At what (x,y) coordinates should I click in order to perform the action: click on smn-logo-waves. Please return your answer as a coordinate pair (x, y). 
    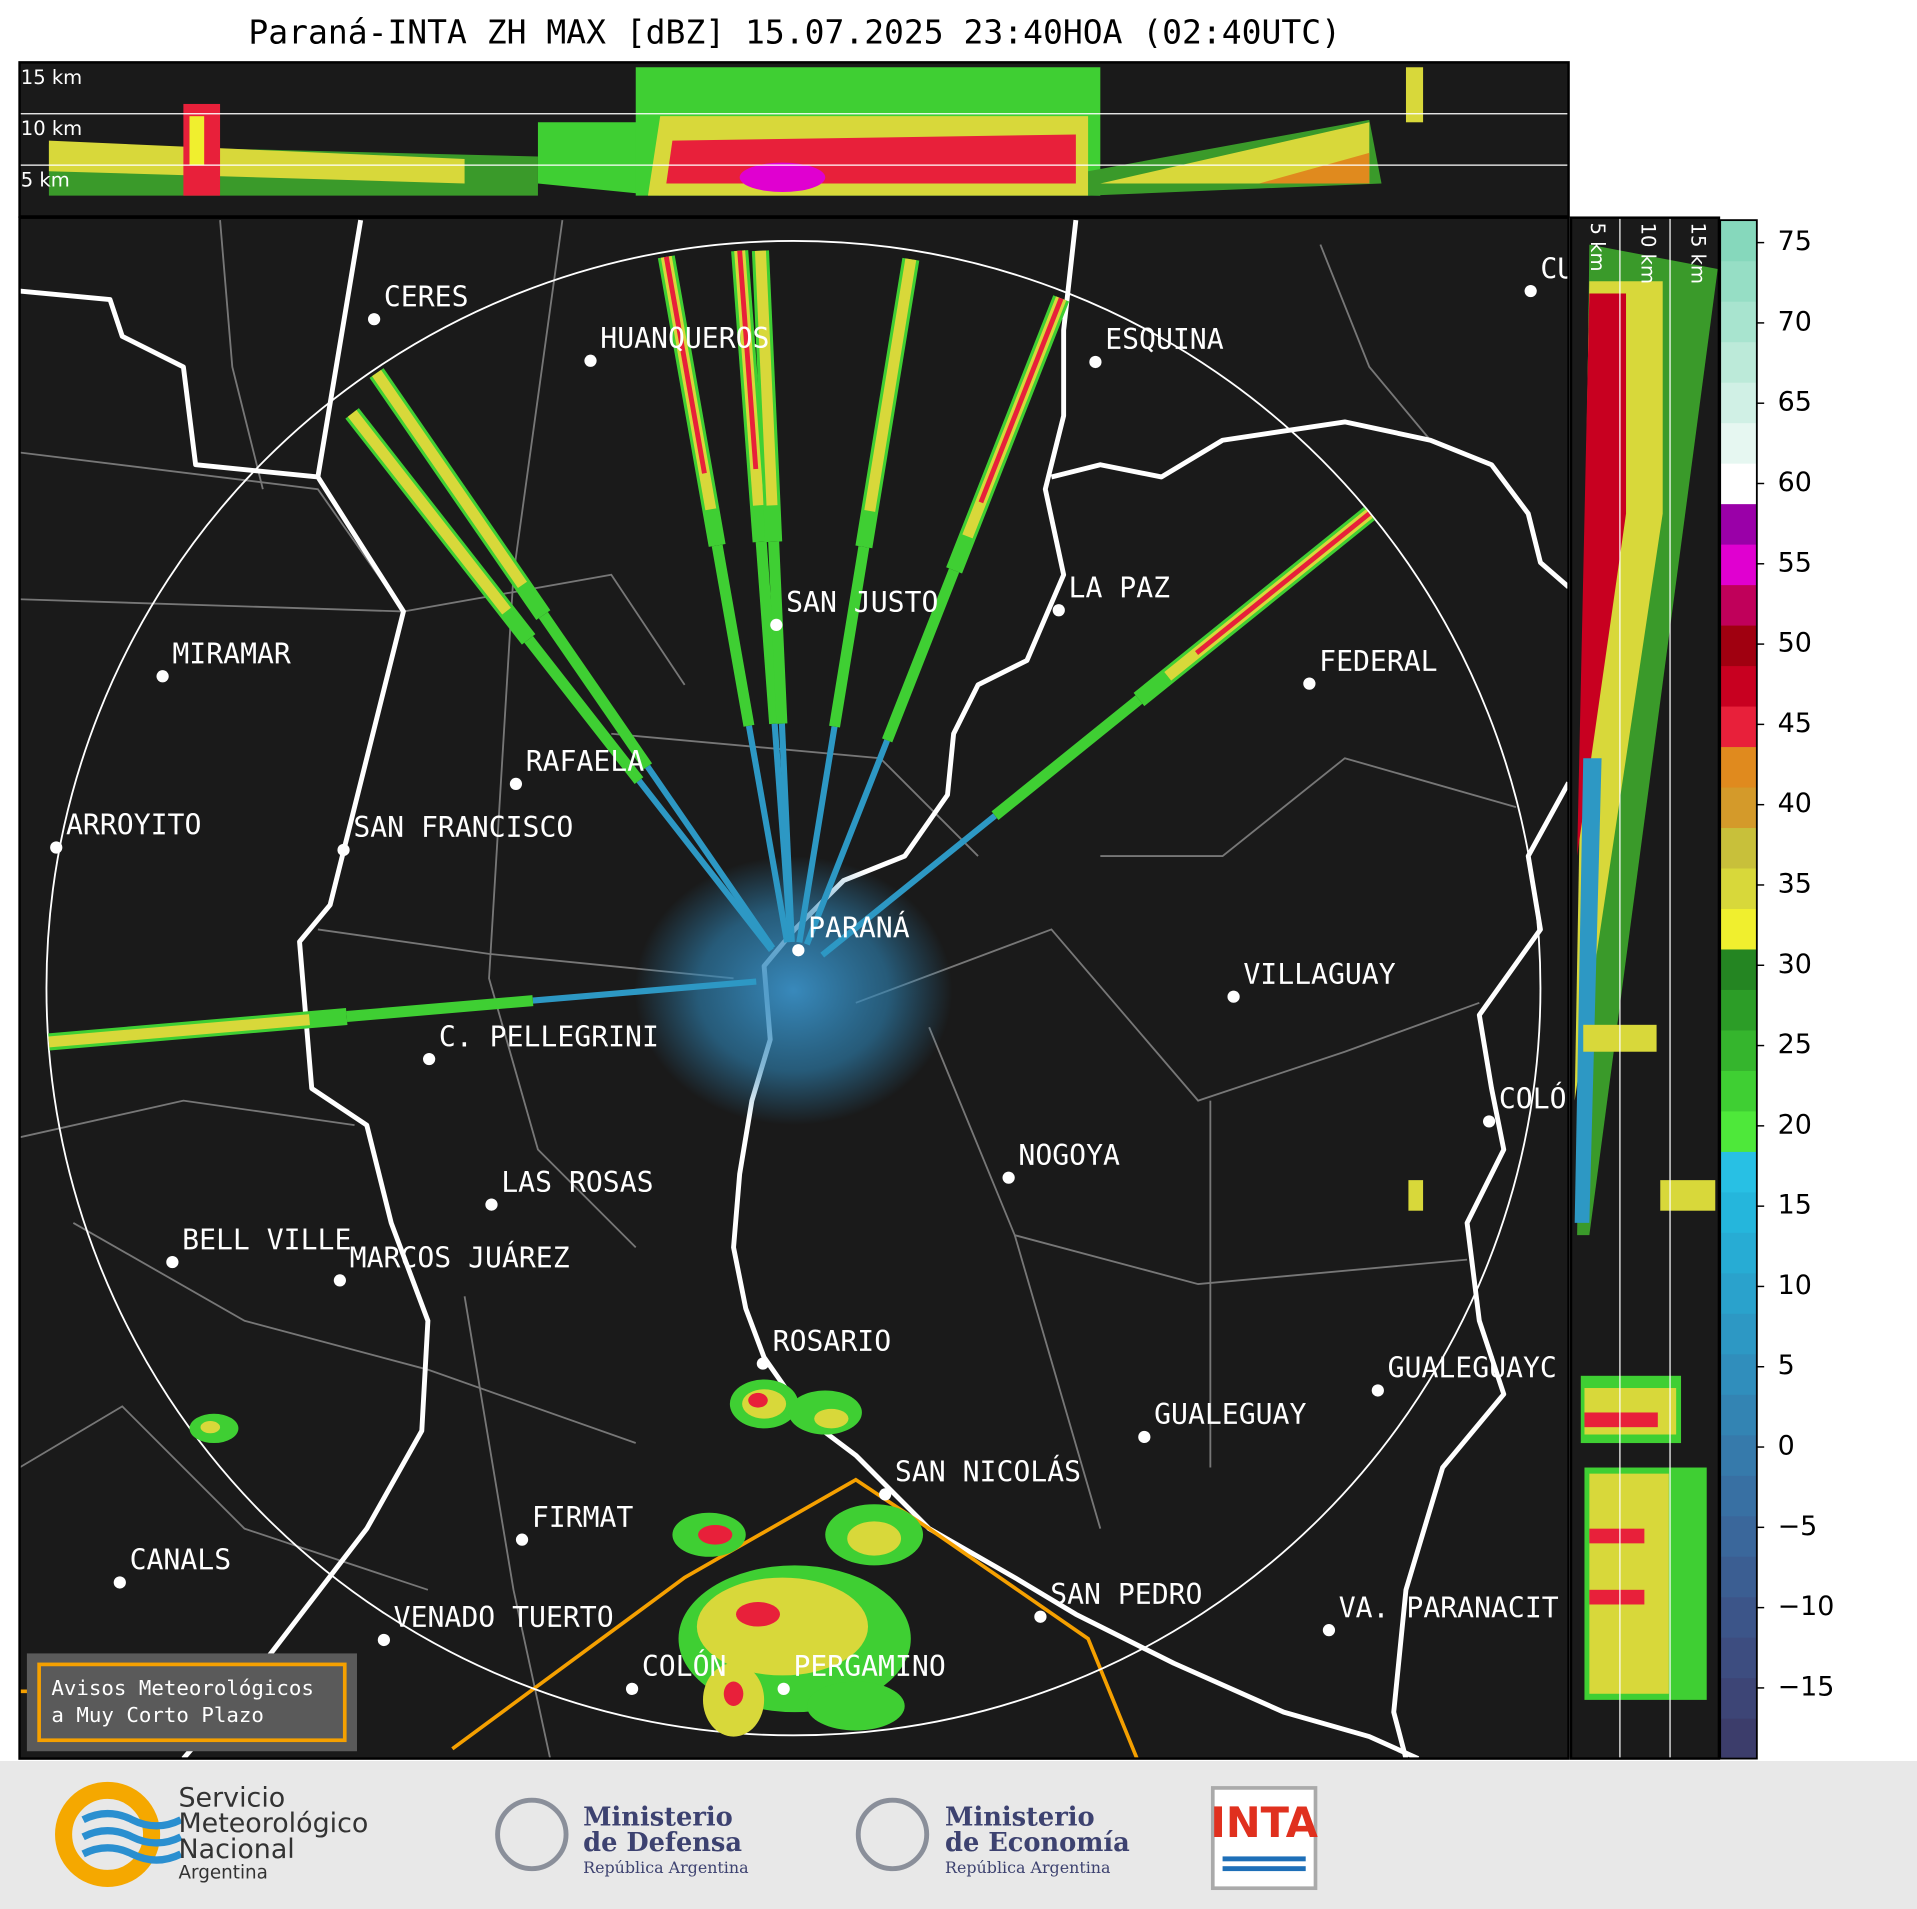
    Looking at the image, I should click on (132, 1836).